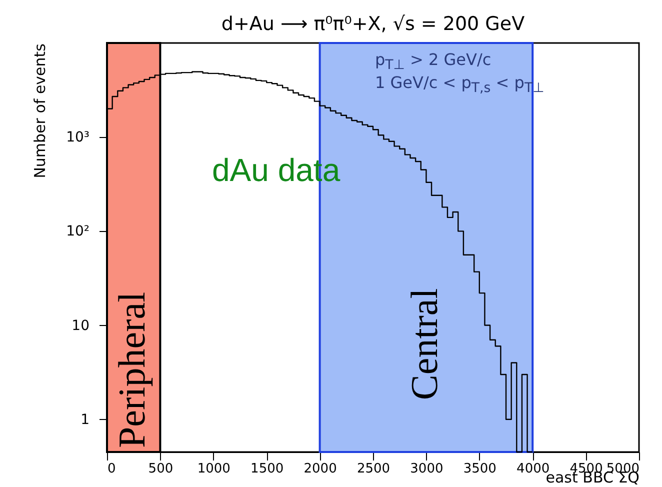 This screenshot has height=487, width=662. Describe the element at coordinates (433, 62) in the screenshot. I see `annotation: p$_{T⊥}$ > 2 GeV/c` at that location.